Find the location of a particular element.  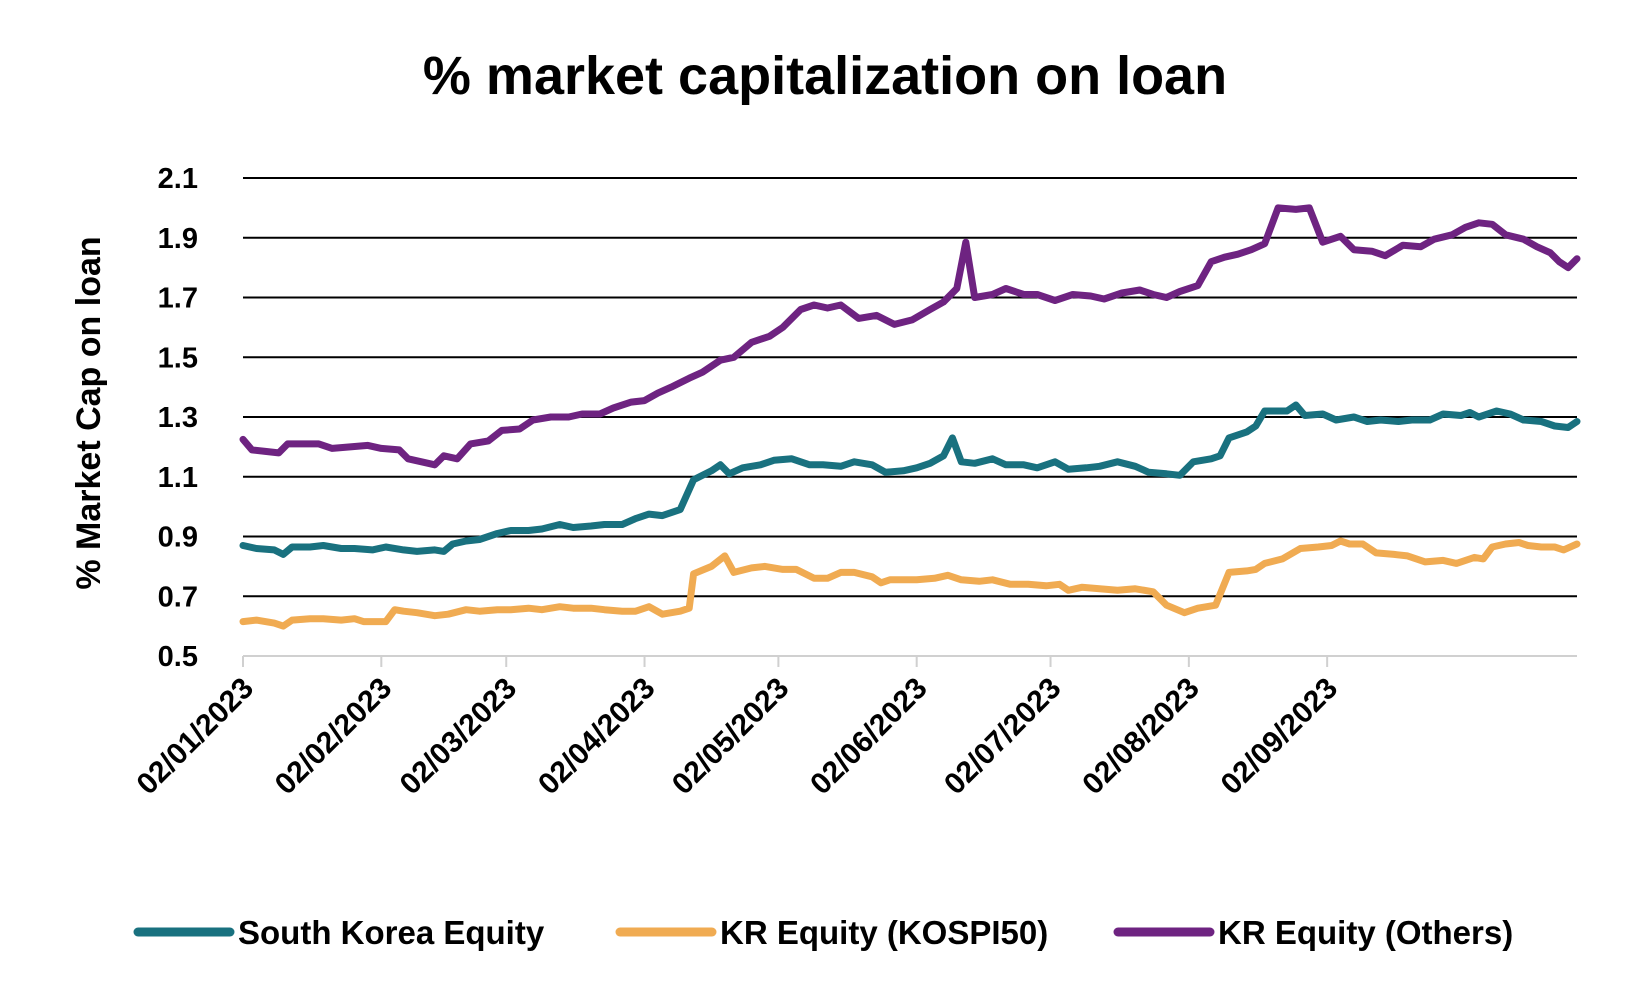

y-tick-label: 0.5 is located at coordinates (178, 657).